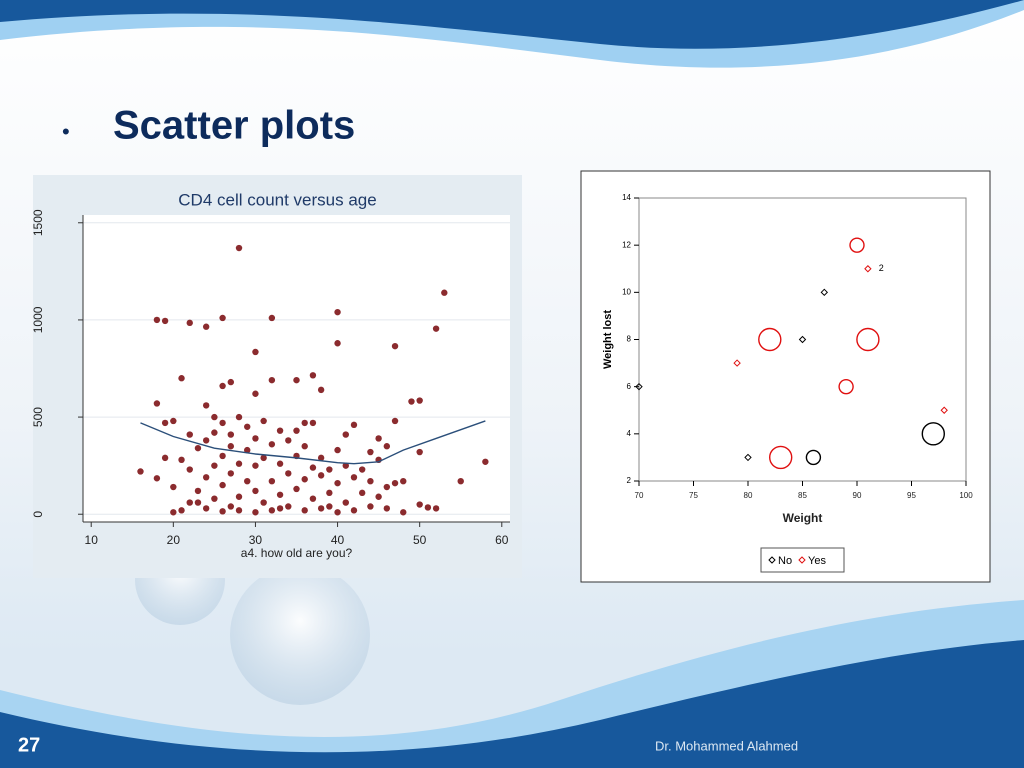 This screenshot has width=1024, height=768. What do you see at coordinates (38, 222) in the screenshot?
I see `y-tick-label: 1500` at bounding box center [38, 222].